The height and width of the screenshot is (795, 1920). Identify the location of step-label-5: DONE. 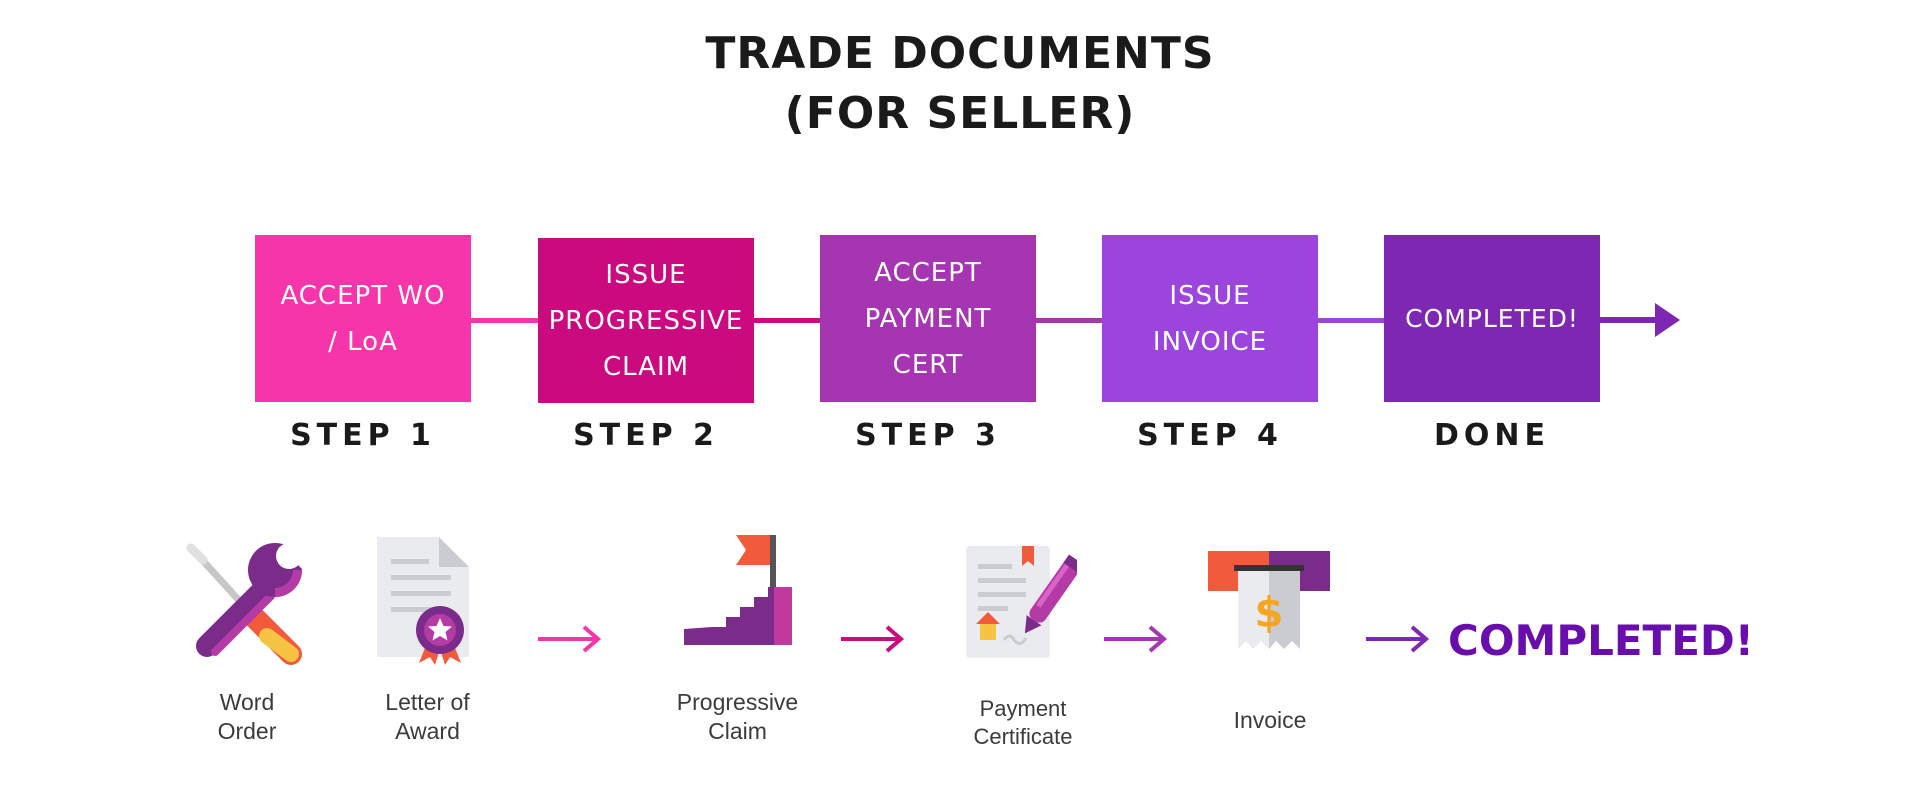
(1491, 435).